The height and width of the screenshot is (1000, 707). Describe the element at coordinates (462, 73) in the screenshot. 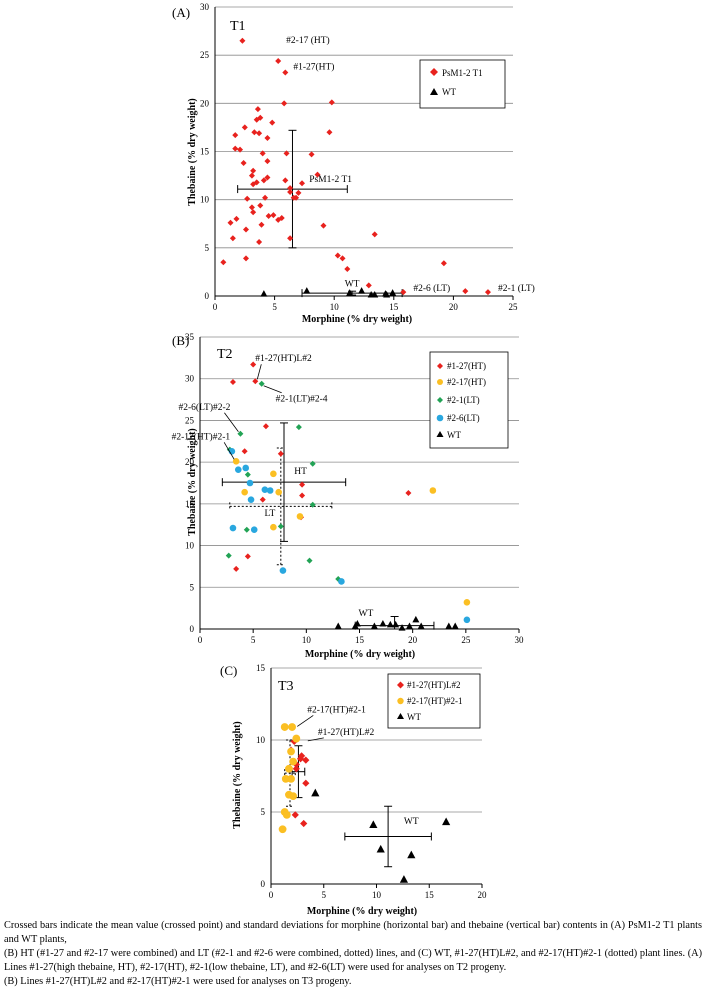

I see `legend-a-label-1: PsM1-2 T1` at that location.